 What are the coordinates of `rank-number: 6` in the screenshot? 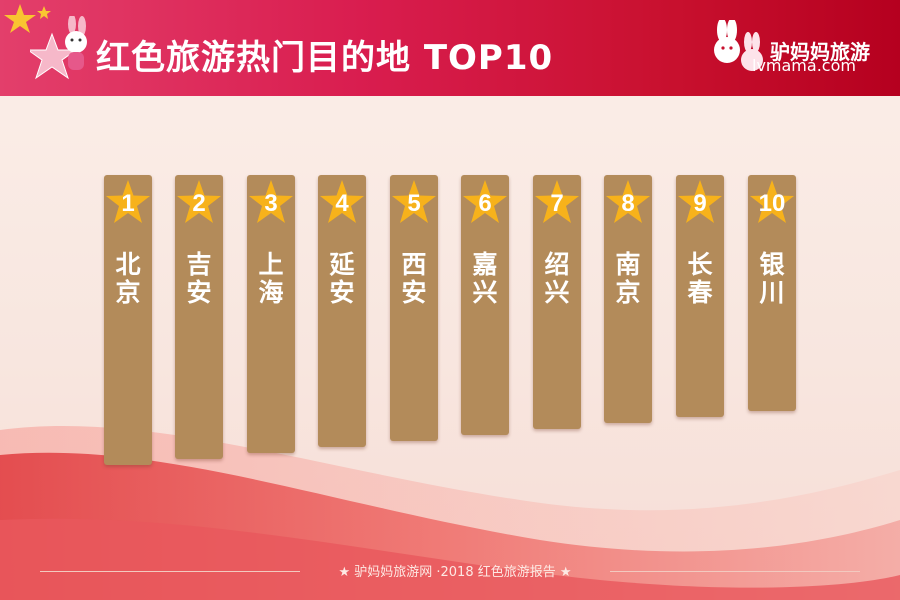 It's located at (485, 203).